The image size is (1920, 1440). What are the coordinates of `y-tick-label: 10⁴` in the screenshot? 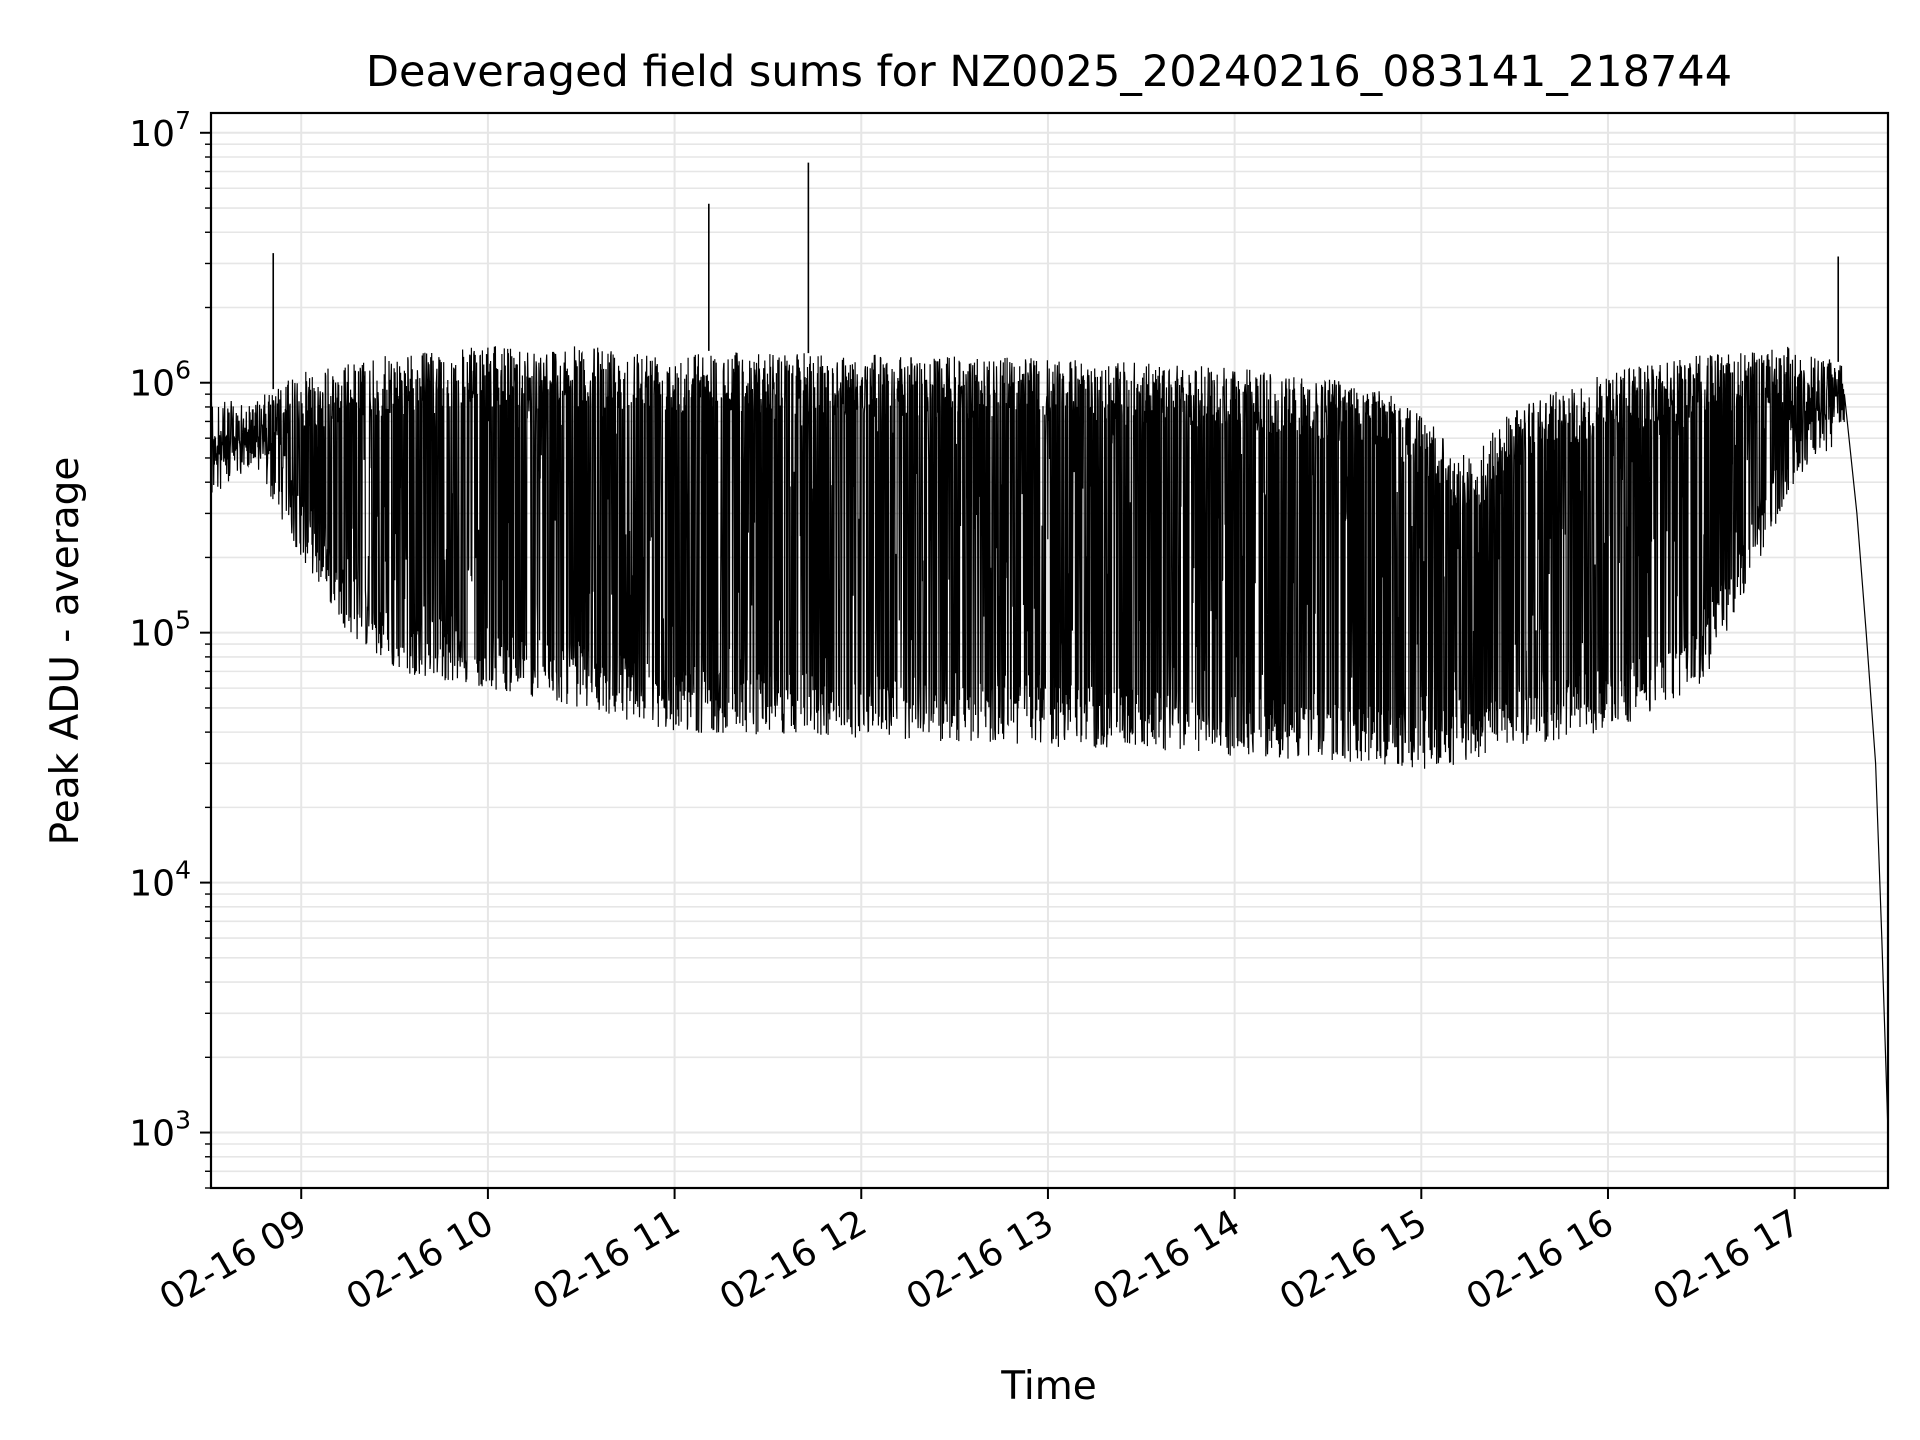 It's located at (160, 880).